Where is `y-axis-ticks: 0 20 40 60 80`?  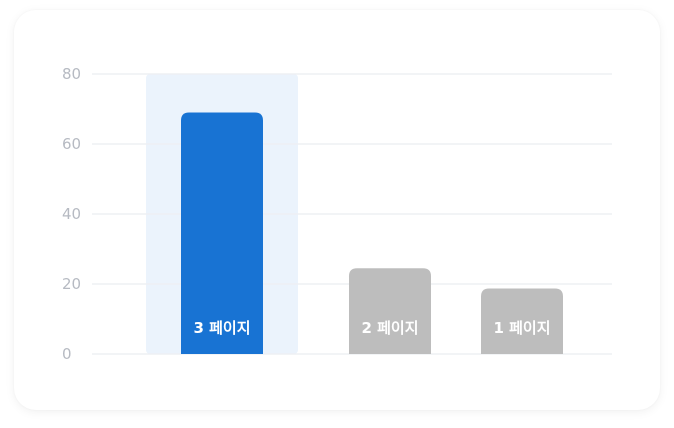 y-axis-ticks: 0 20 40 60 80 is located at coordinates (71, 214).